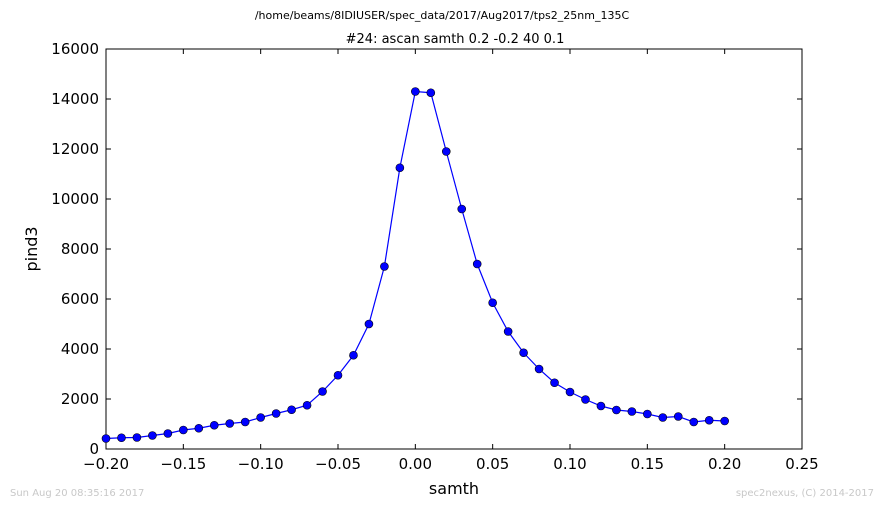 The height and width of the screenshot is (509, 884). Describe the element at coordinates (80, 299) in the screenshot. I see `y-tick-label: 6000` at that location.